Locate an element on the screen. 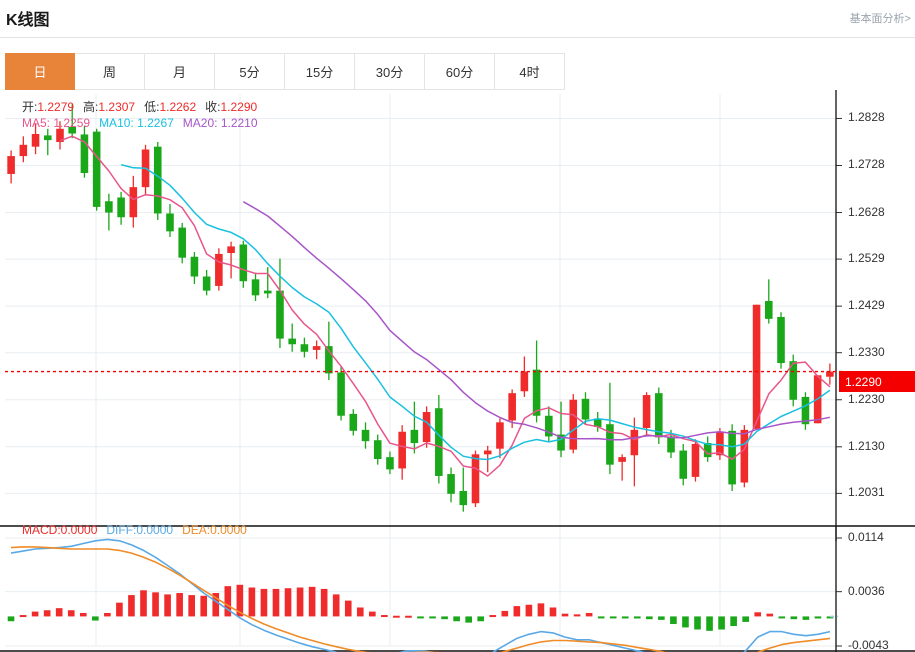  tab-5: 30分 is located at coordinates (390, 71).